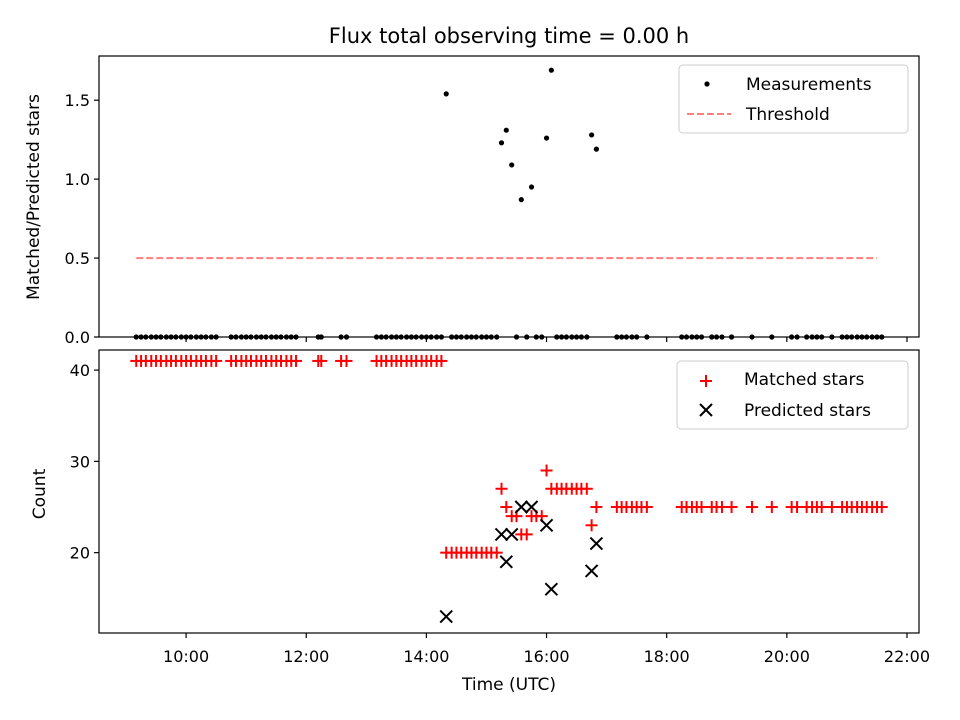 The image size is (960, 720). Describe the element at coordinates (804, 380) in the screenshot. I see `legend-label-matched: Matched stars` at that location.